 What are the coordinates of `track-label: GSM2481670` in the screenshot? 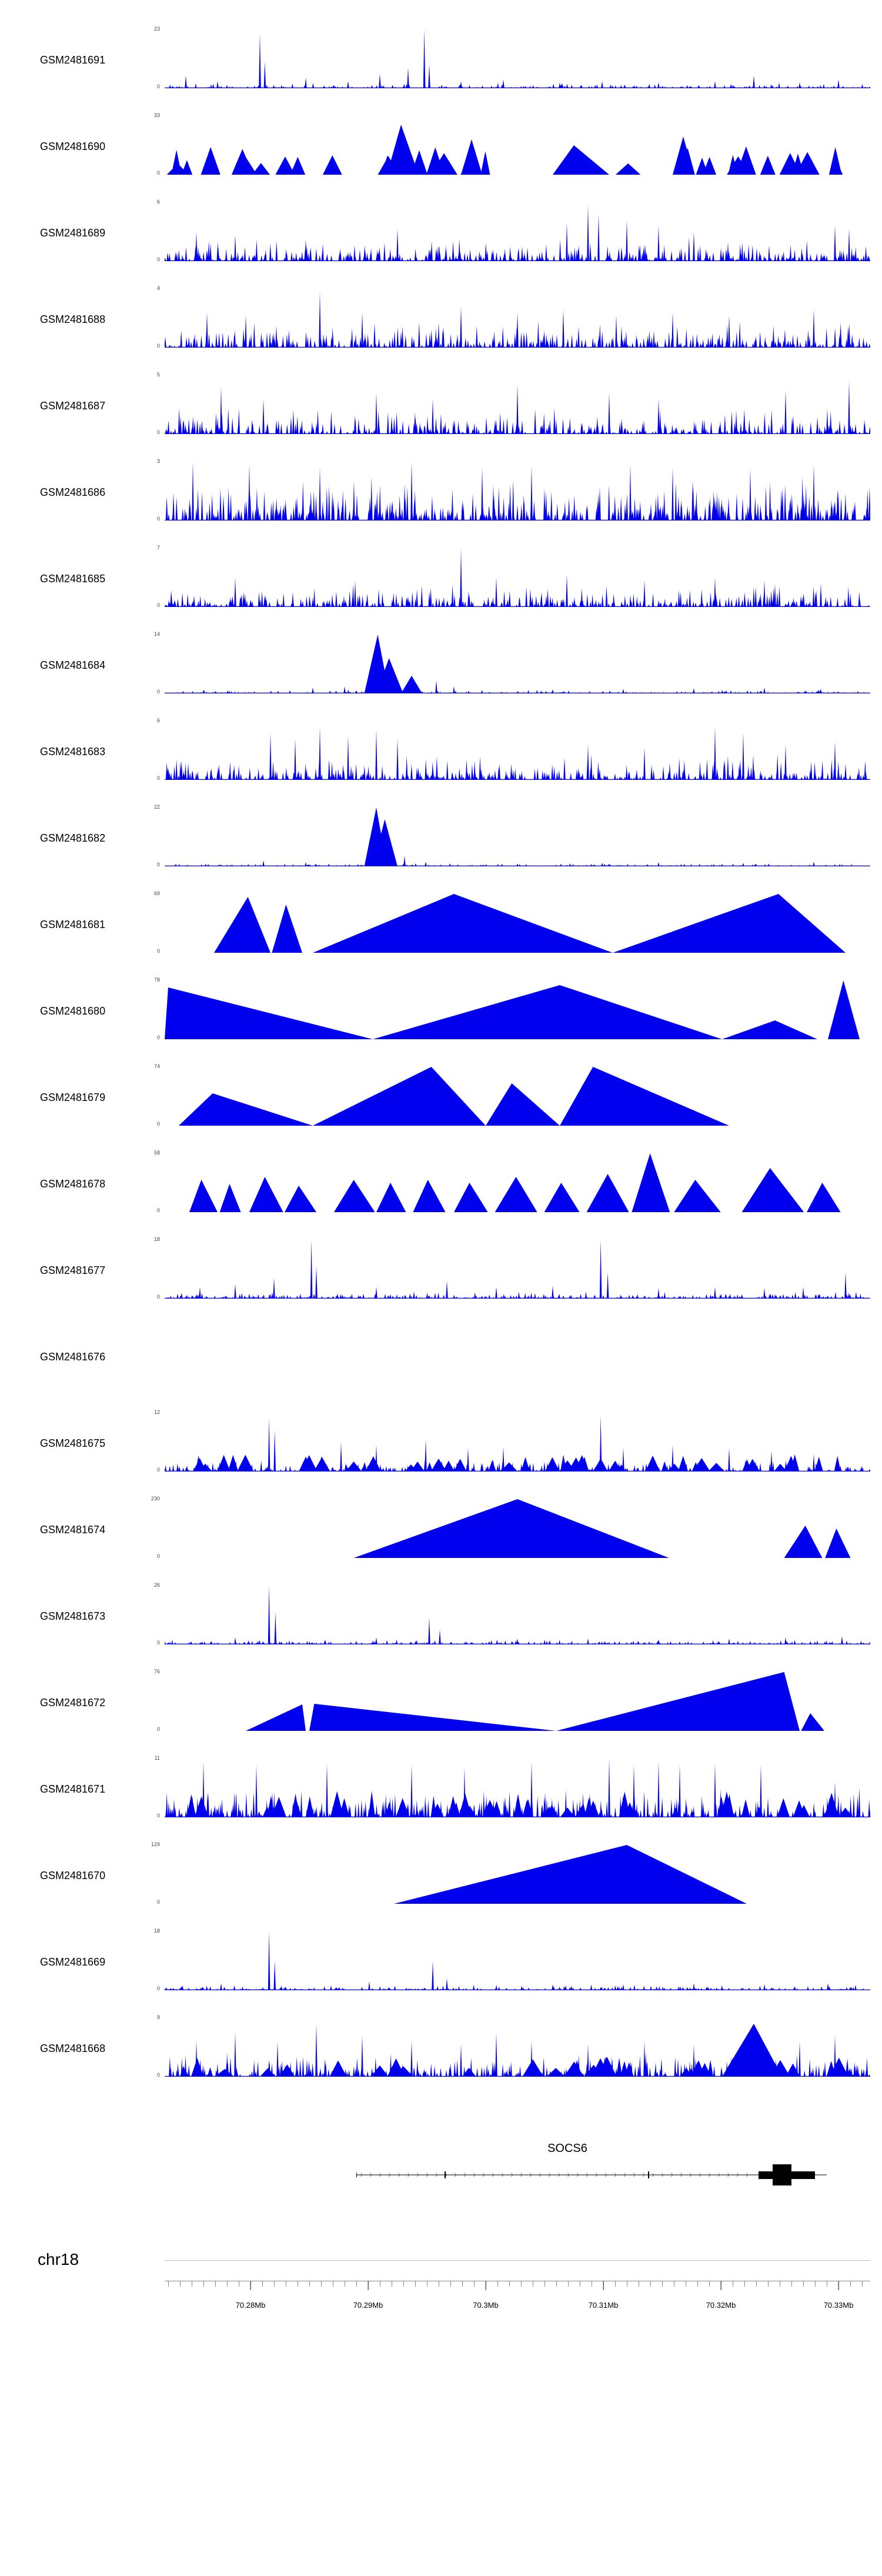 It's located at (73, 1875).